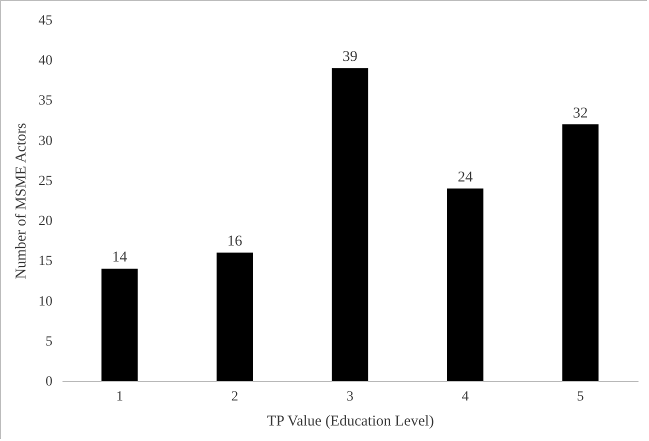 Image resolution: width=649 pixels, height=441 pixels. I want to click on x-axis-title: TP Value (Education Level), so click(350, 422).